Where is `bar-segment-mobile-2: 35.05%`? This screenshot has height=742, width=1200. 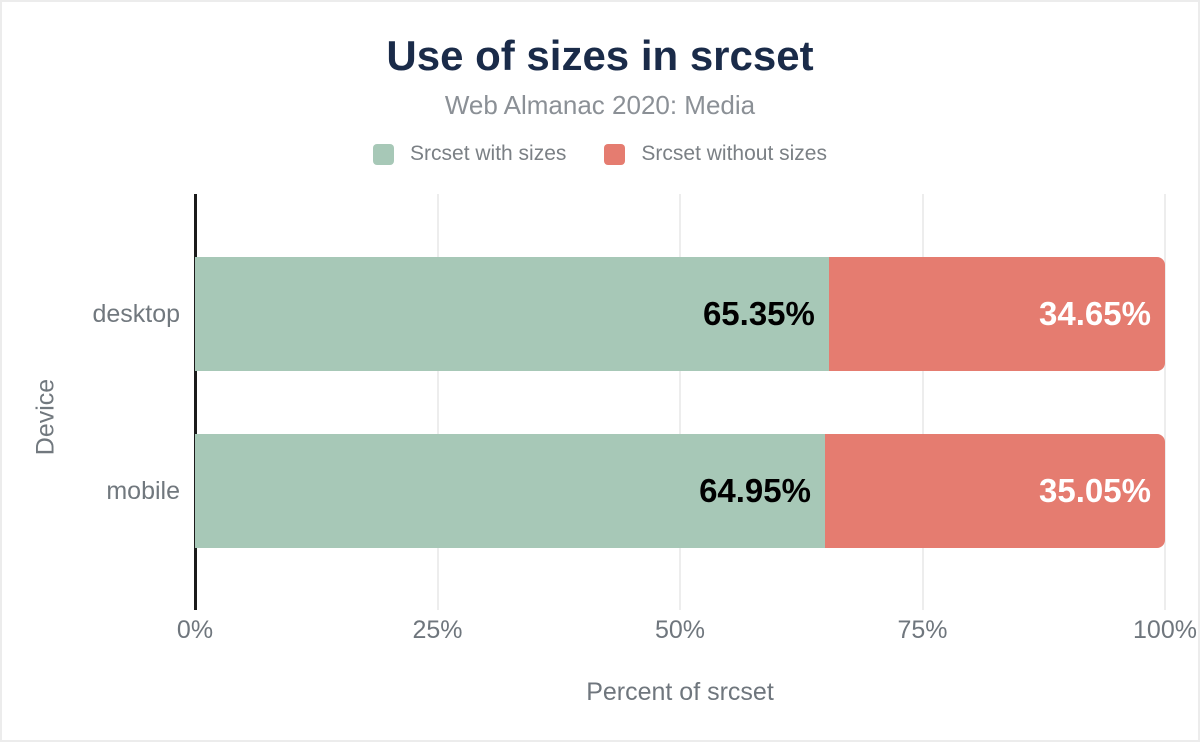 bar-segment-mobile-2: 35.05% is located at coordinates (995, 491).